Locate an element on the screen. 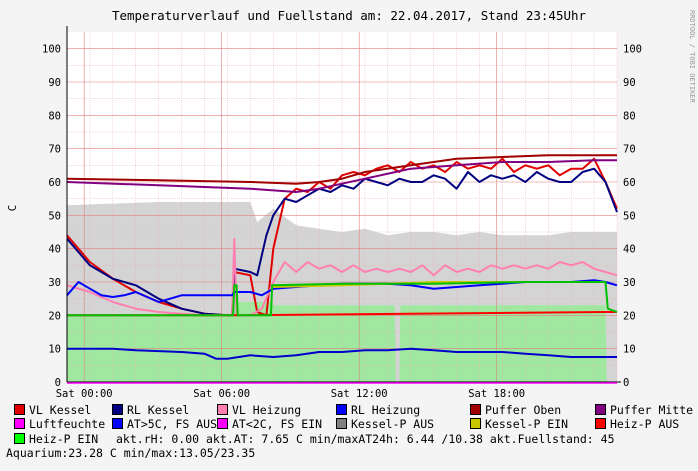  legend-item-heiz-p-ein: Heiz-P EIN is located at coordinates (56, 439).